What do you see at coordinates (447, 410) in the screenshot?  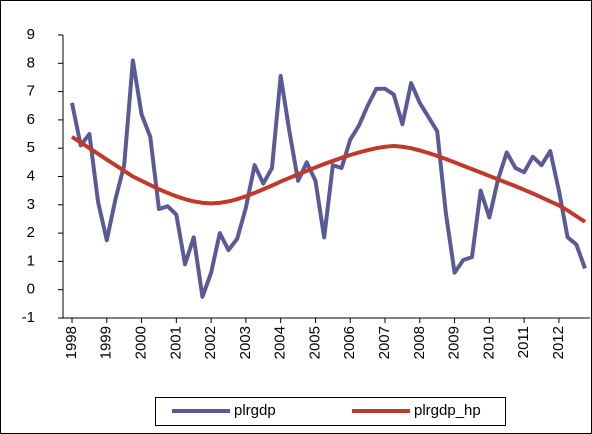 I see `legend-label: plrgdp_hp` at bounding box center [447, 410].